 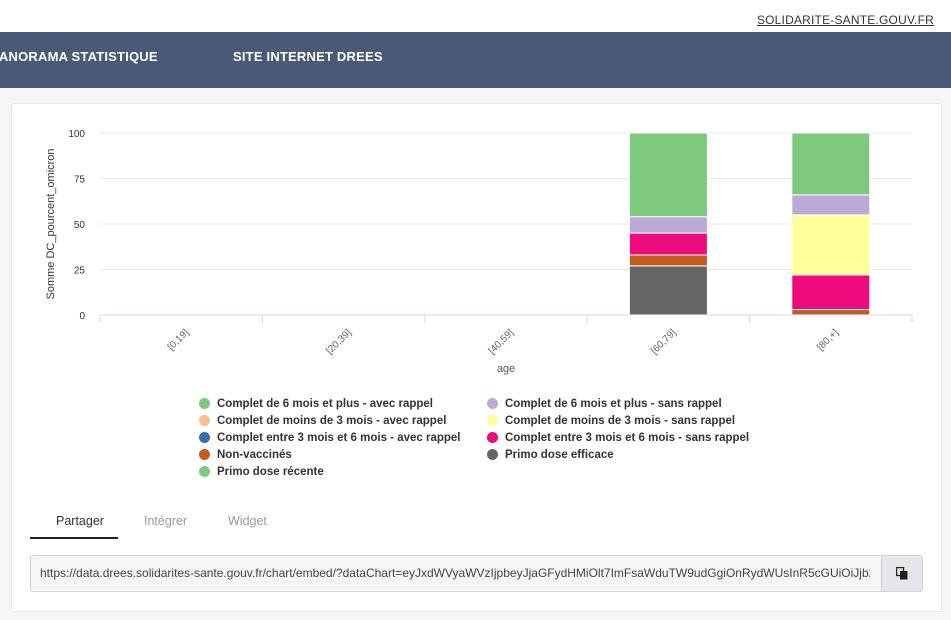 What do you see at coordinates (506, 369) in the screenshot?
I see `x-axis-title: age` at bounding box center [506, 369].